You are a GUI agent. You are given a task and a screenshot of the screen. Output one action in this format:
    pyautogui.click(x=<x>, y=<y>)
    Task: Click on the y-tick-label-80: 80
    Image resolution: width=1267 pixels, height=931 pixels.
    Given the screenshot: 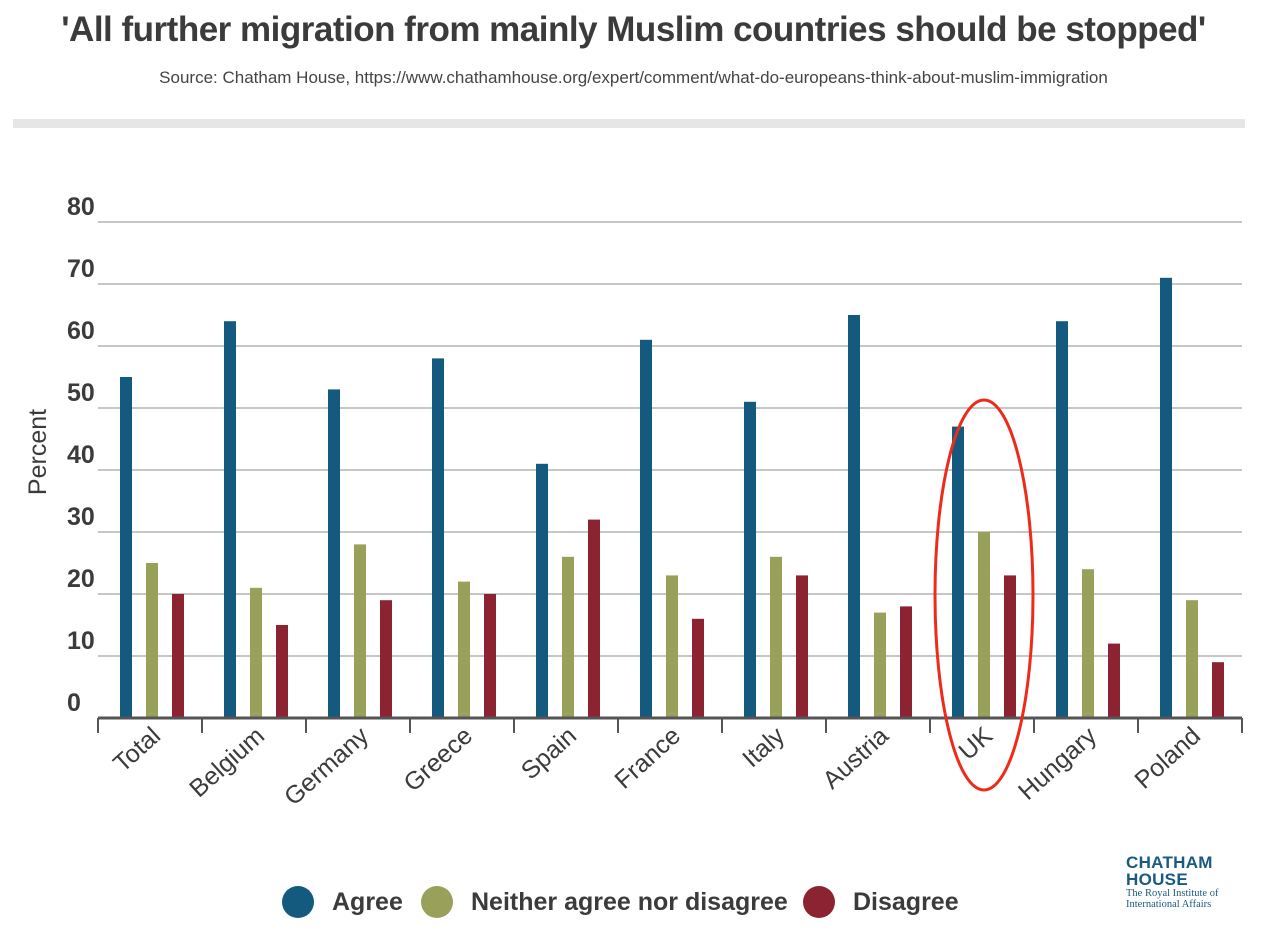 What is the action you would take?
    pyautogui.click(x=81, y=207)
    